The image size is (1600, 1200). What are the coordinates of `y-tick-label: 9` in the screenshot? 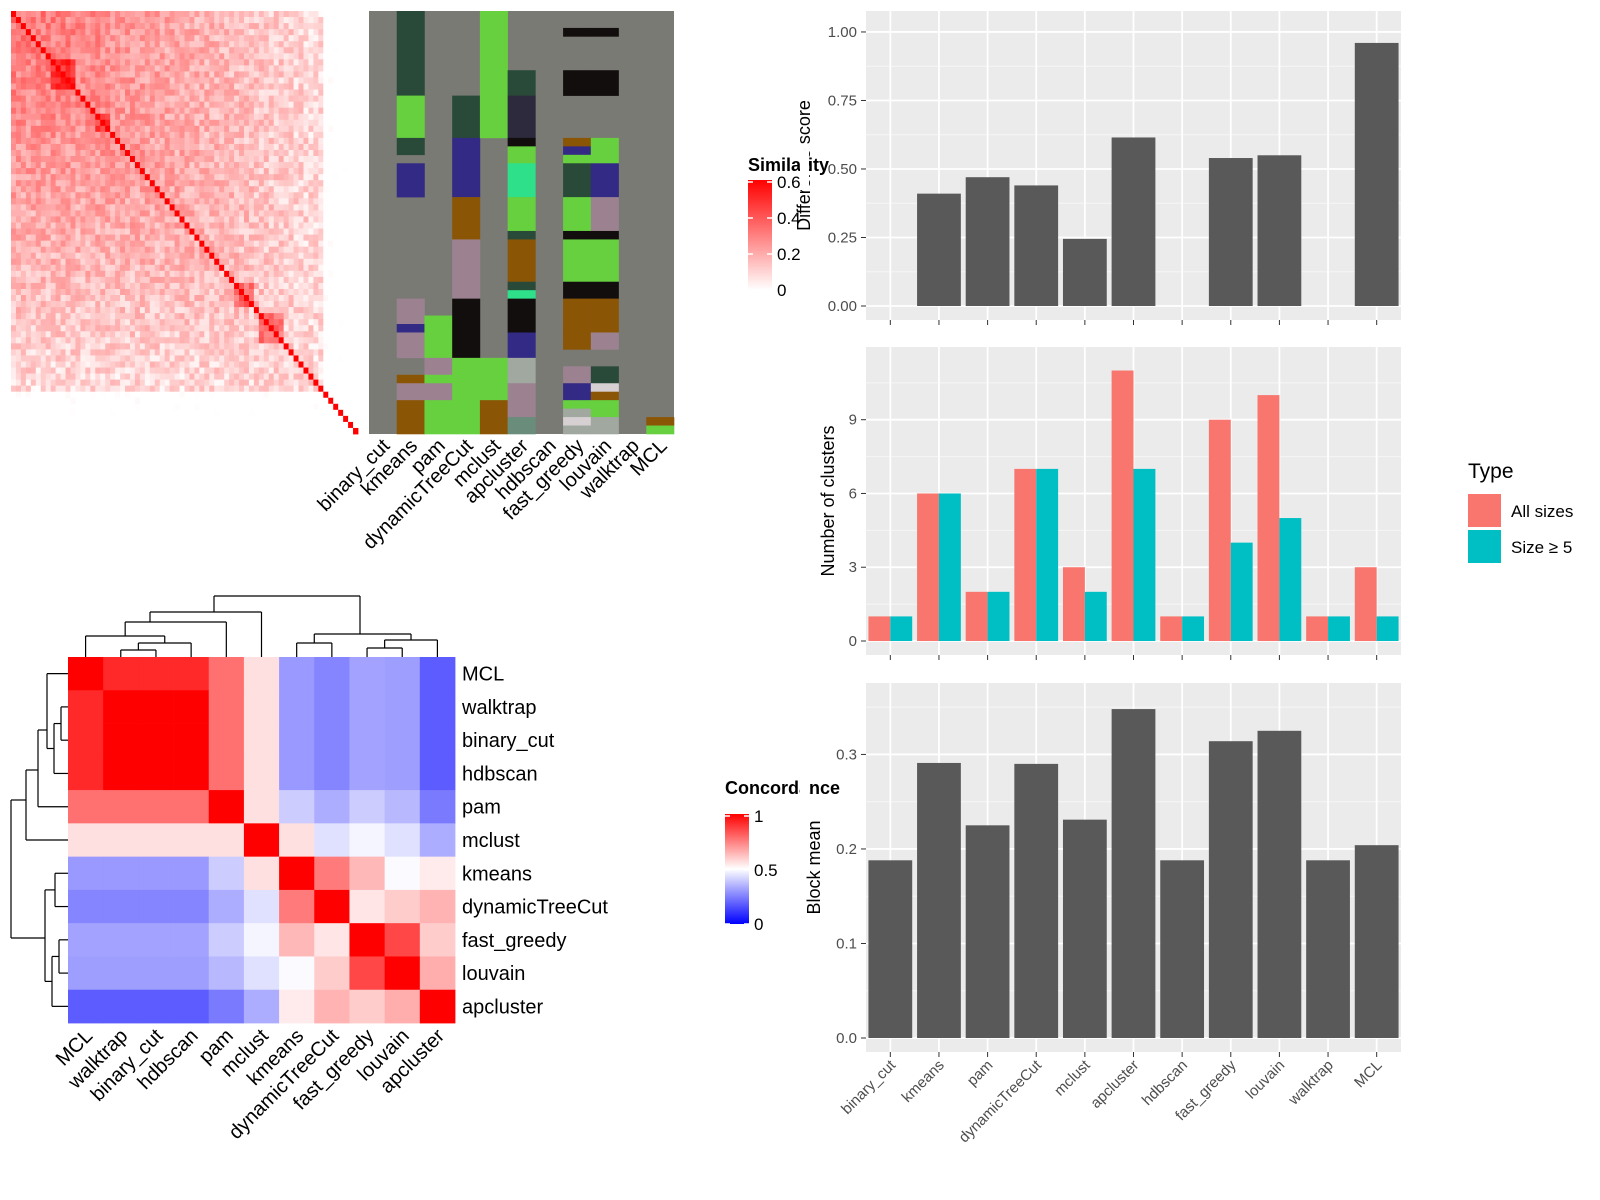 It's located at (853, 420).